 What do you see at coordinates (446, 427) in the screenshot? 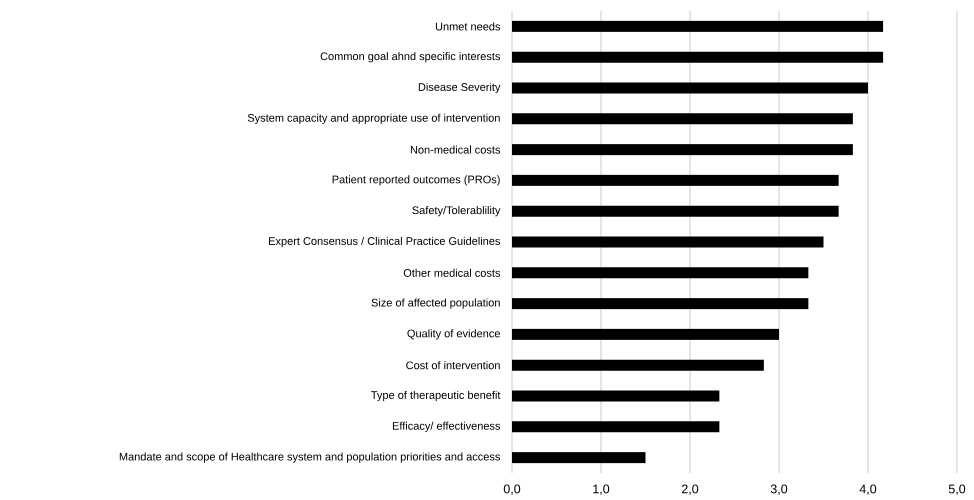
I see `y-tick-label: Efficacy/ effectiveness` at bounding box center [446, 427].